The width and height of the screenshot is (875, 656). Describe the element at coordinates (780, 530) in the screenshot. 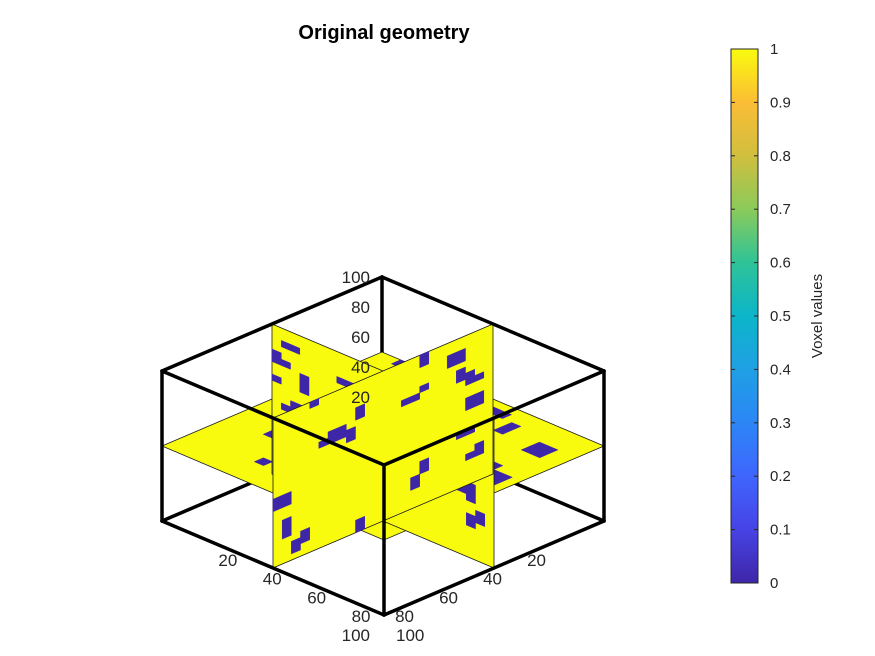

I see `colorbar-tick-label: 0.1` at that location.